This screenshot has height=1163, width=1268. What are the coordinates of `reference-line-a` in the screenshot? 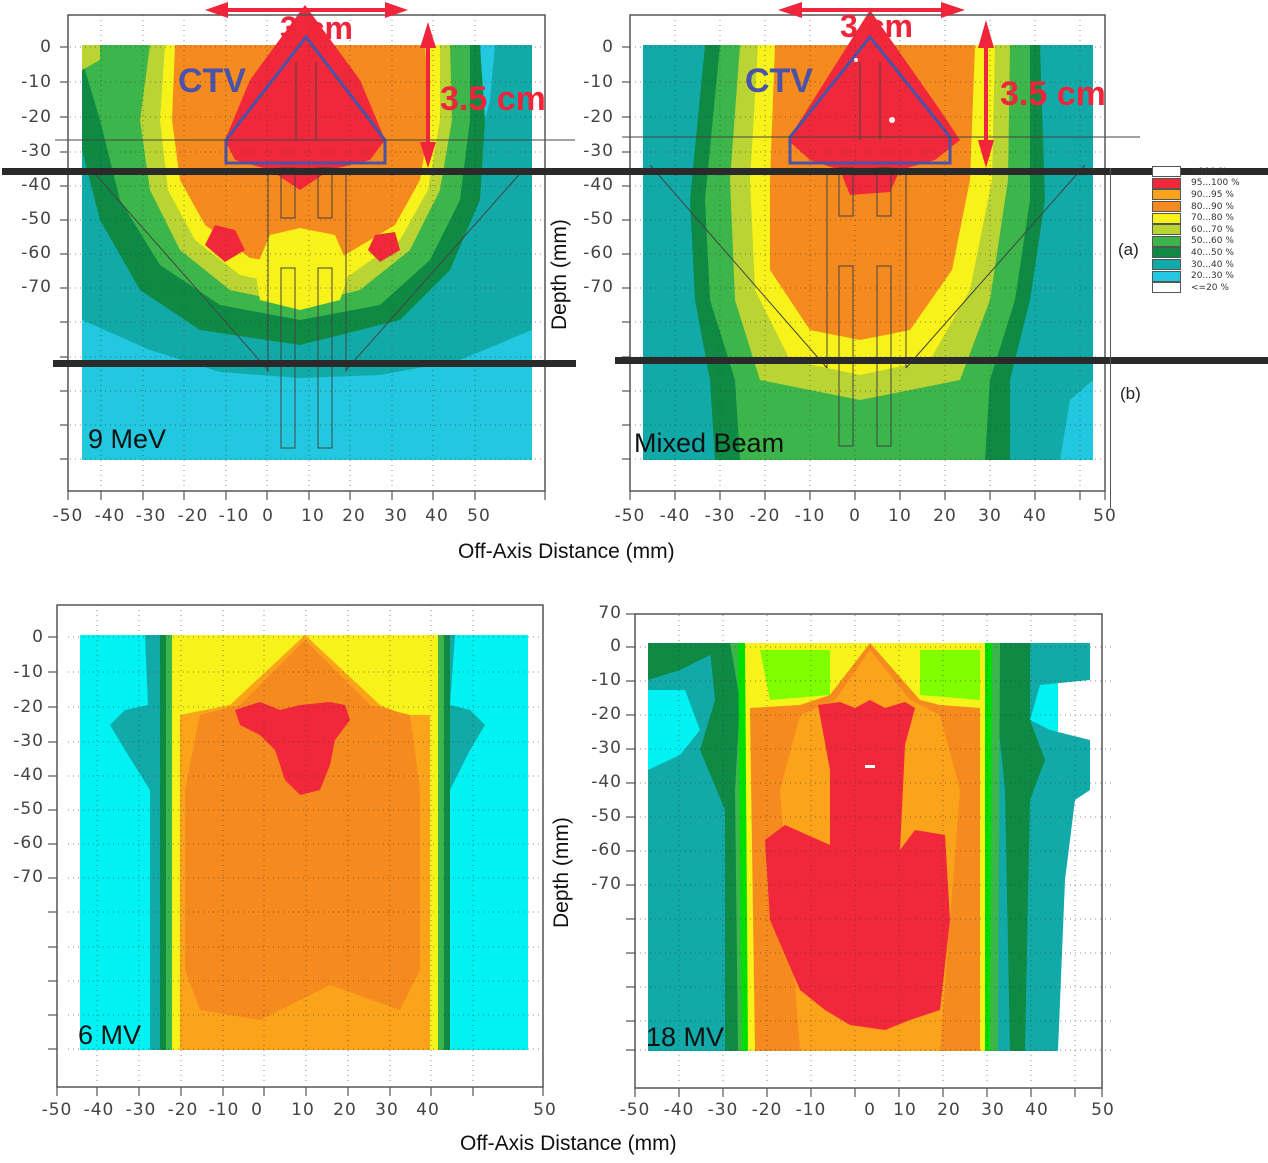 It's located at (635, 171).